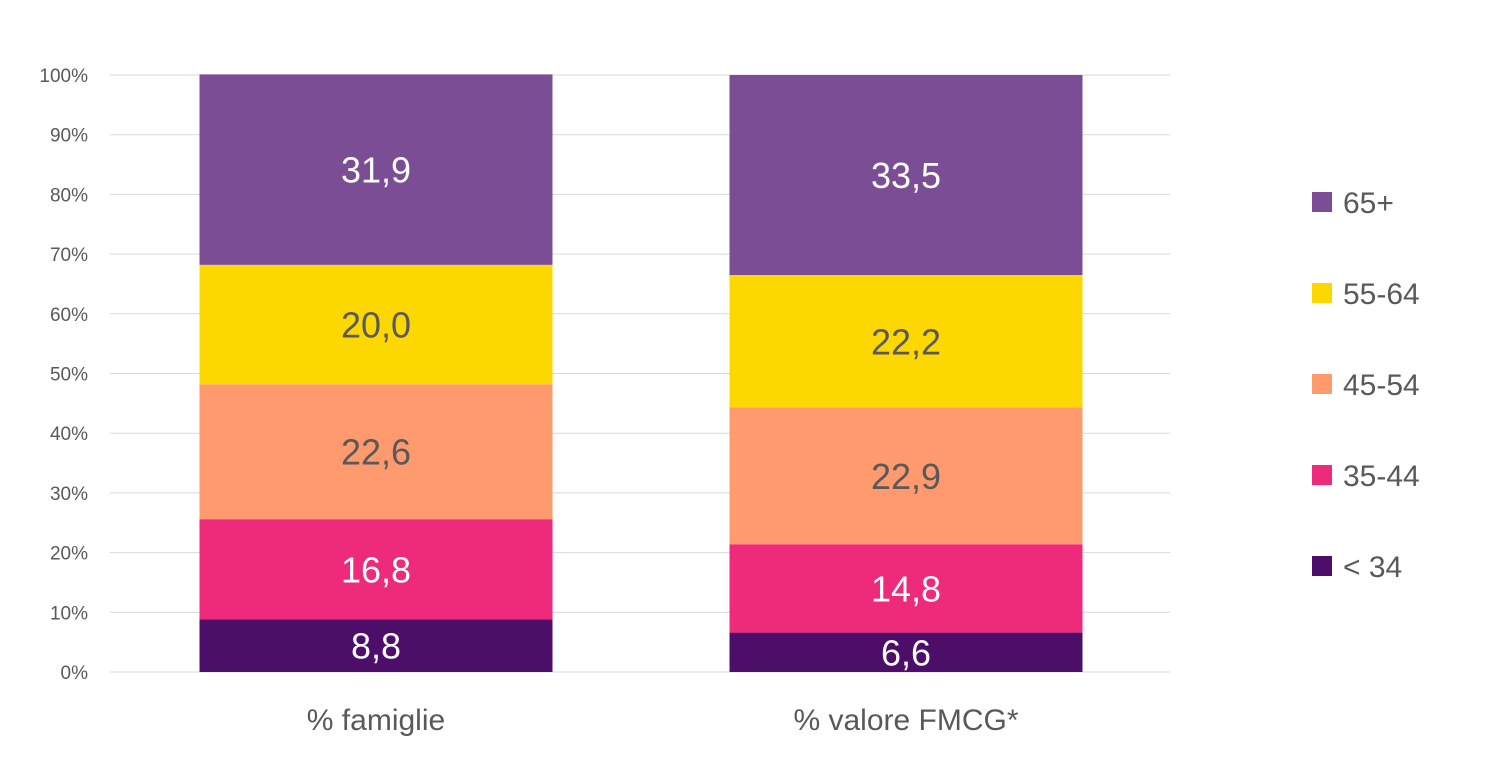 This screenshot has height=771, width=1500. I want to click on y-axis-ticks: 0% 10% 20% 30% 40% 50% 60% 70% 80% 90% 100%, so click(63, 375).